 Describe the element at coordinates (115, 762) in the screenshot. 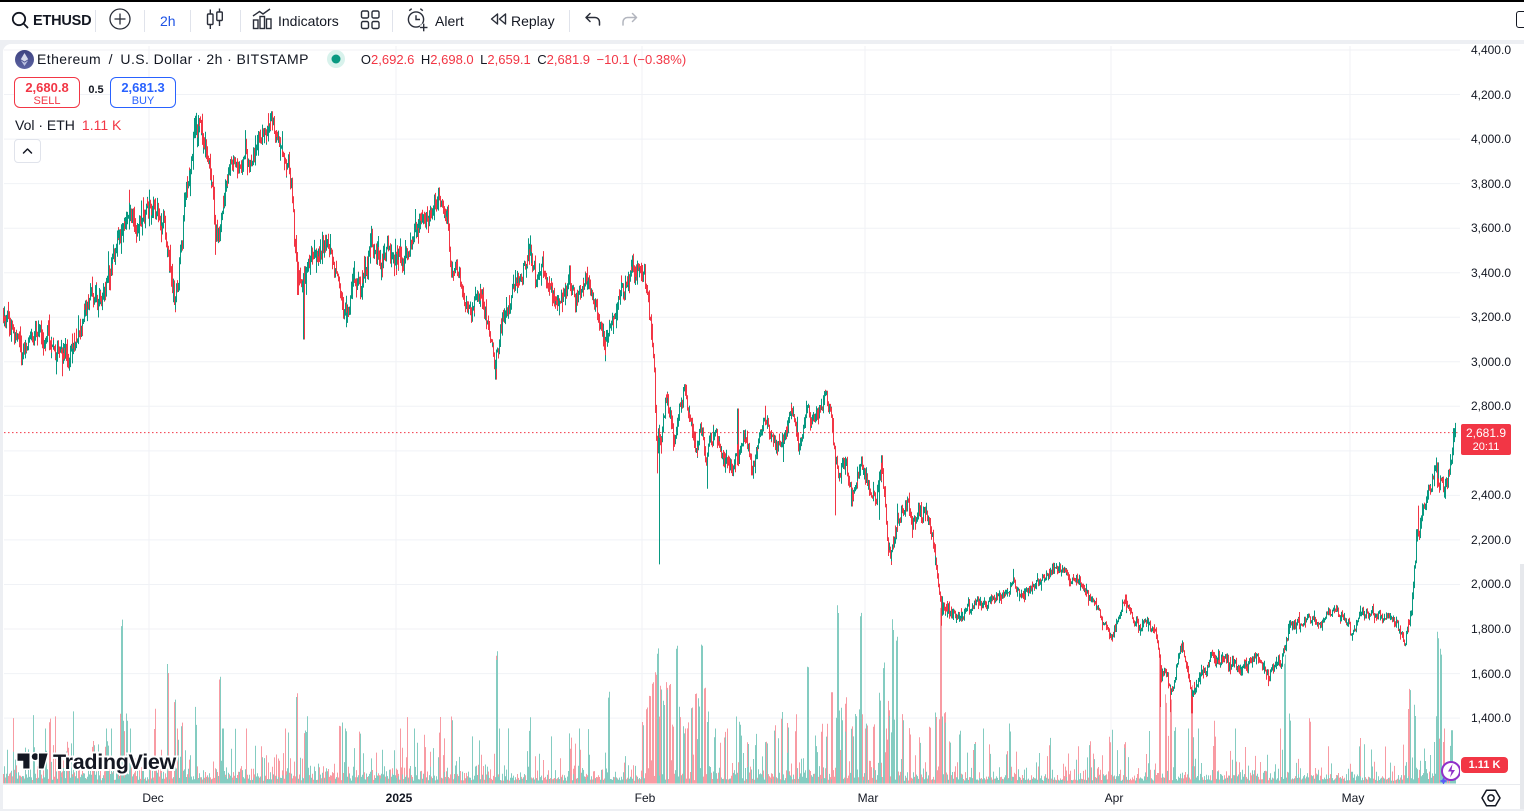

I see `svg-text: TradingView` at that location.